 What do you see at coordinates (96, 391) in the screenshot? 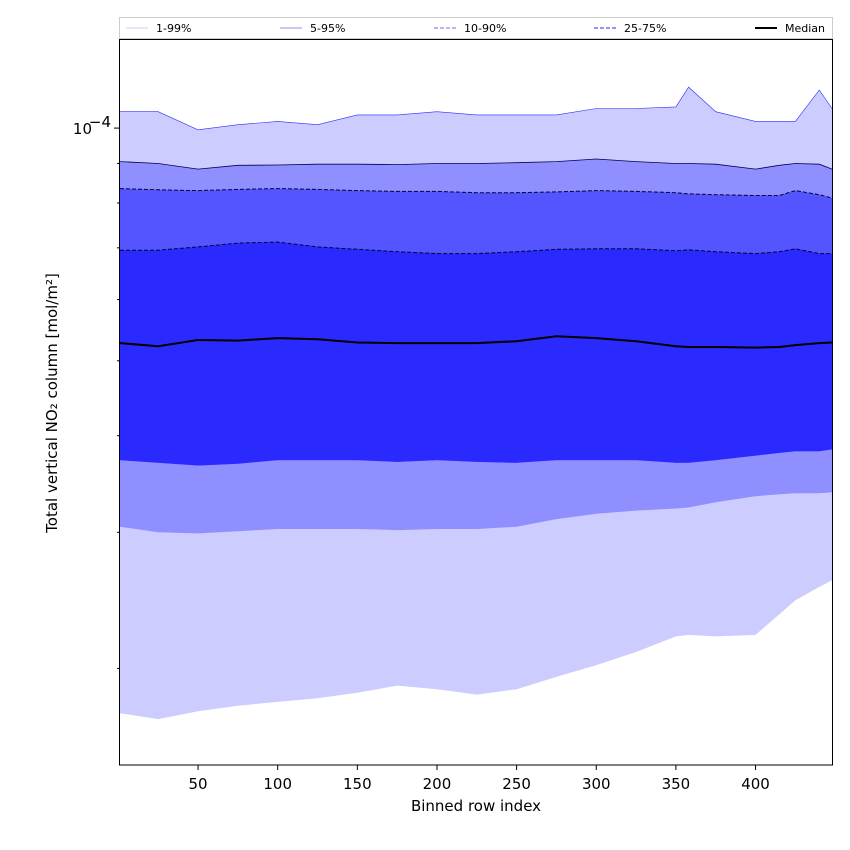
I see `y-axis-ticks: 10−4` at bounding box center [96, 391].